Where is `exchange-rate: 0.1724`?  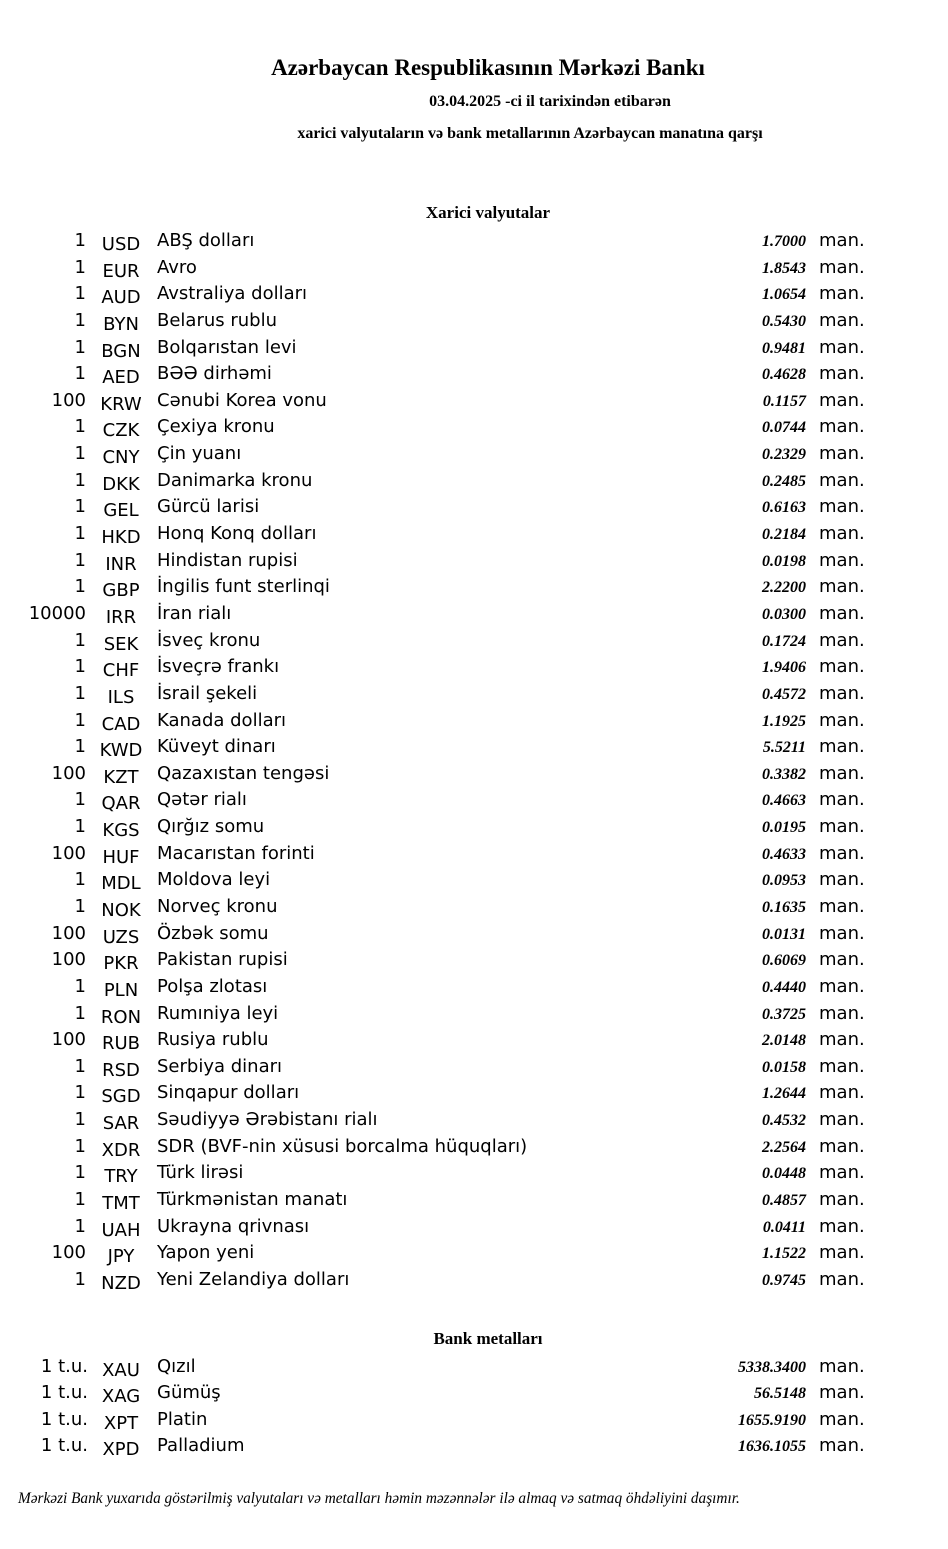 exchange-rate: 0.1724 is located at coordinates (784, 641).